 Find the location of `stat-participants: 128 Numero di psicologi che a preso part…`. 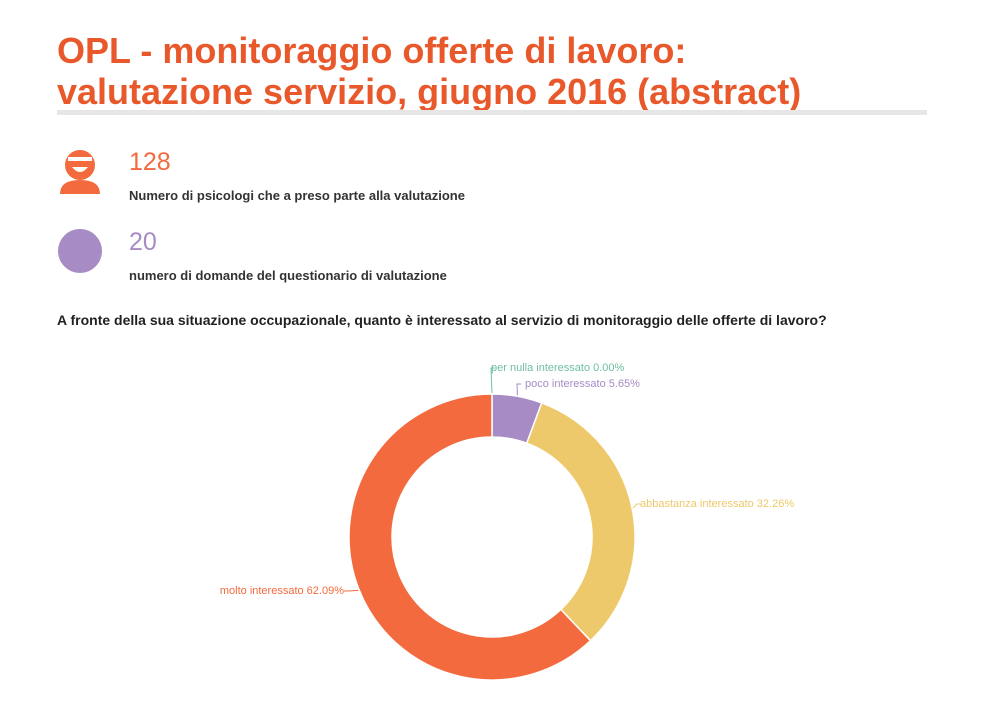

stat-participants: 128 Numero di psicologi che a preso part… is located at coordinates (357, 178).